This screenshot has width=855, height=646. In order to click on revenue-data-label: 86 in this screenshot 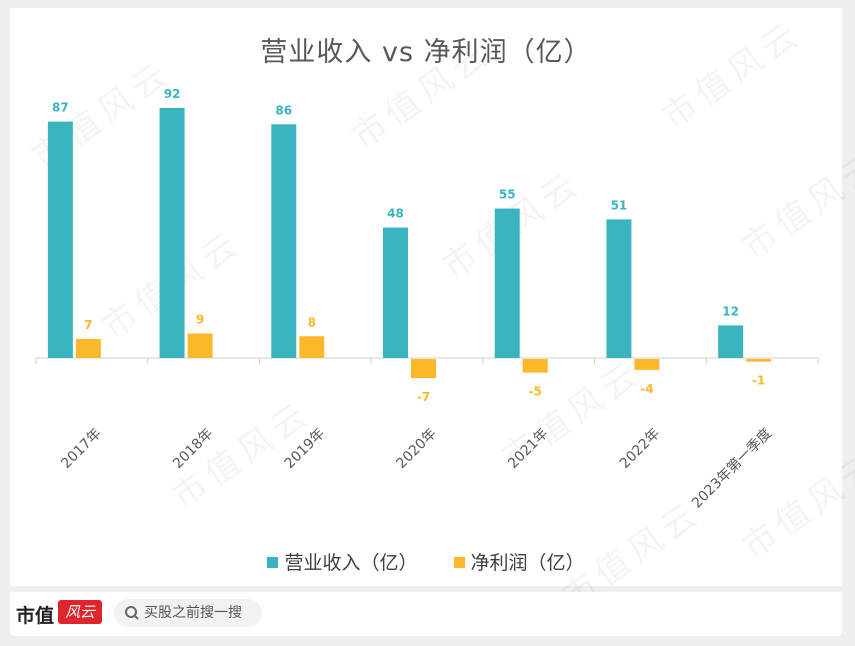, I will do `click(283, 110)`.